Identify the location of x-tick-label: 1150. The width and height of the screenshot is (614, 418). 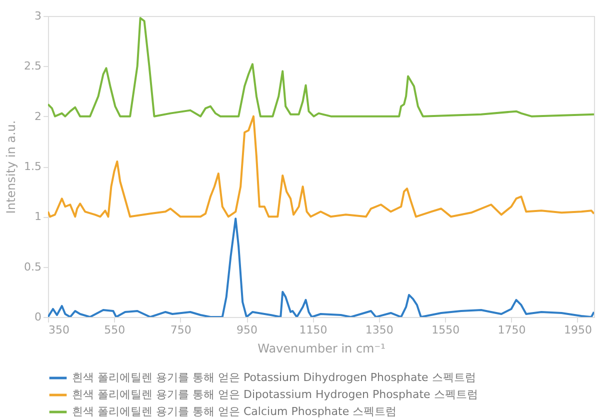
(313, 330).